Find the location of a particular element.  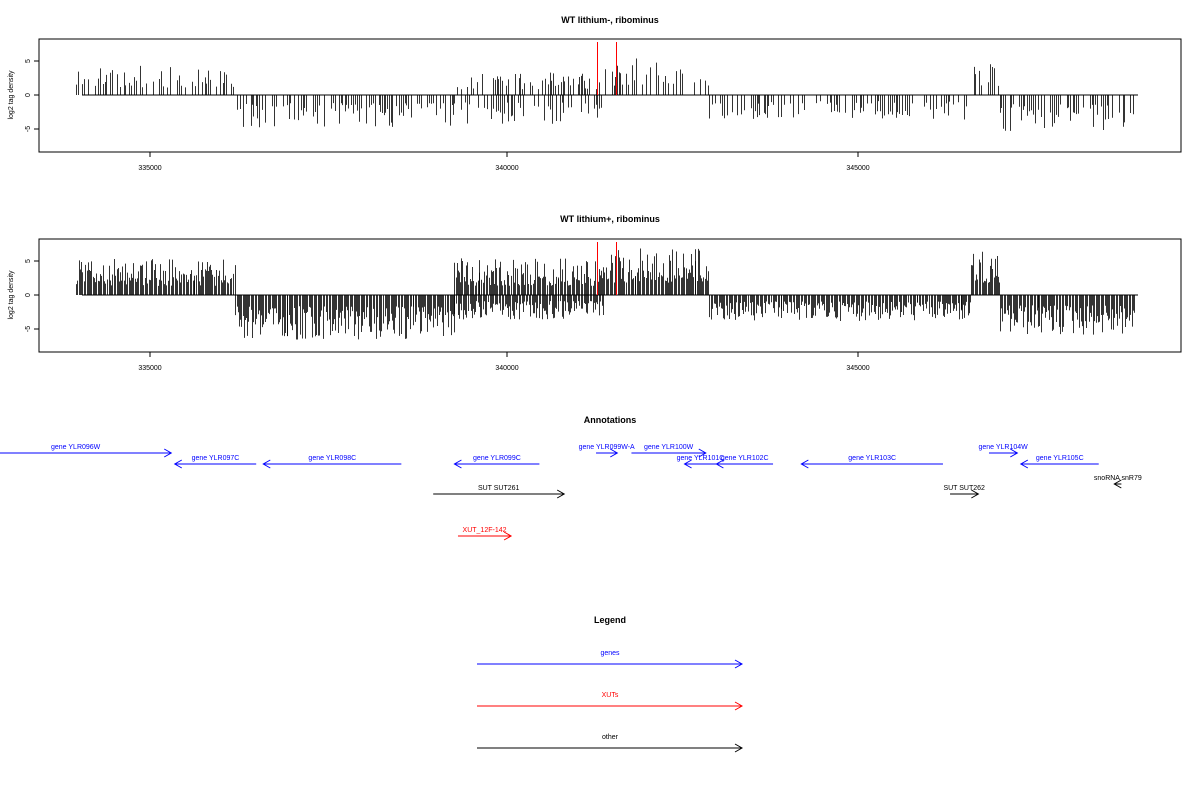

panel-1-ytick-0: 0 is located at coordinates (28, 95).